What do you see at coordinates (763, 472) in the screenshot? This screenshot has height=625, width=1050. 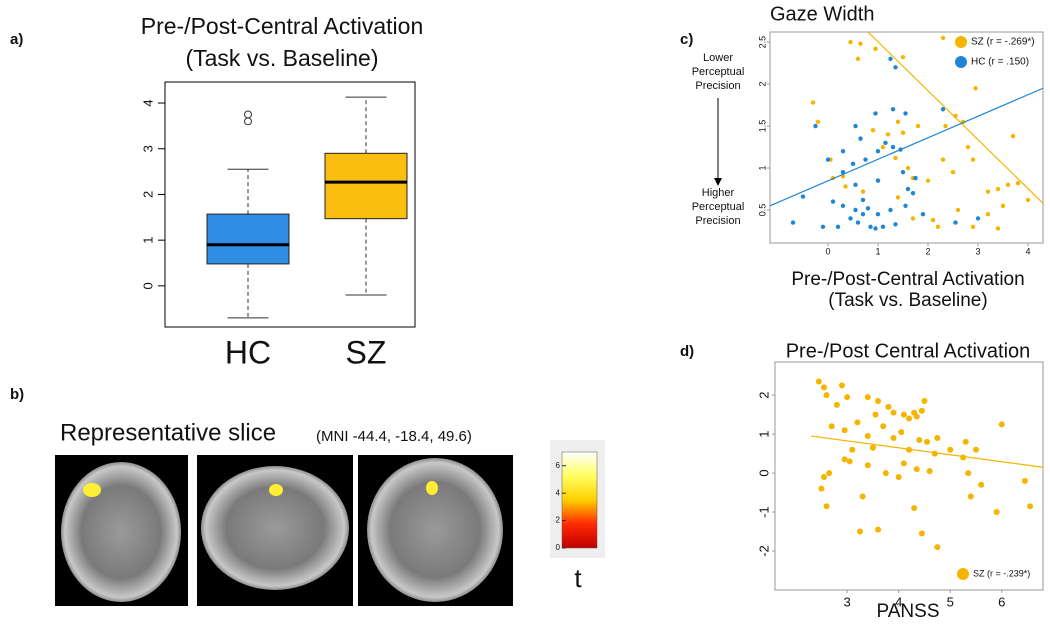 I see `y-tick-label: 0` at bounding box center [763, 472].